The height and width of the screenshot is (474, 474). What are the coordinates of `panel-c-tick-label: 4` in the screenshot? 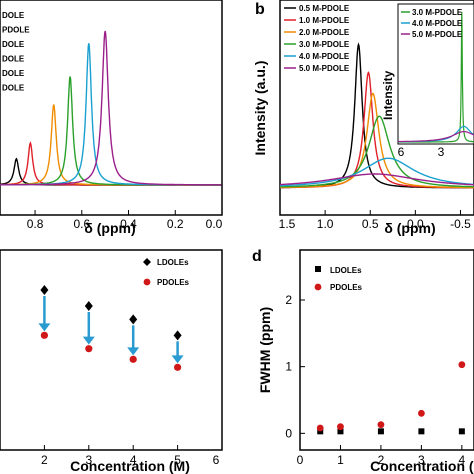 It's located at (133, 460).